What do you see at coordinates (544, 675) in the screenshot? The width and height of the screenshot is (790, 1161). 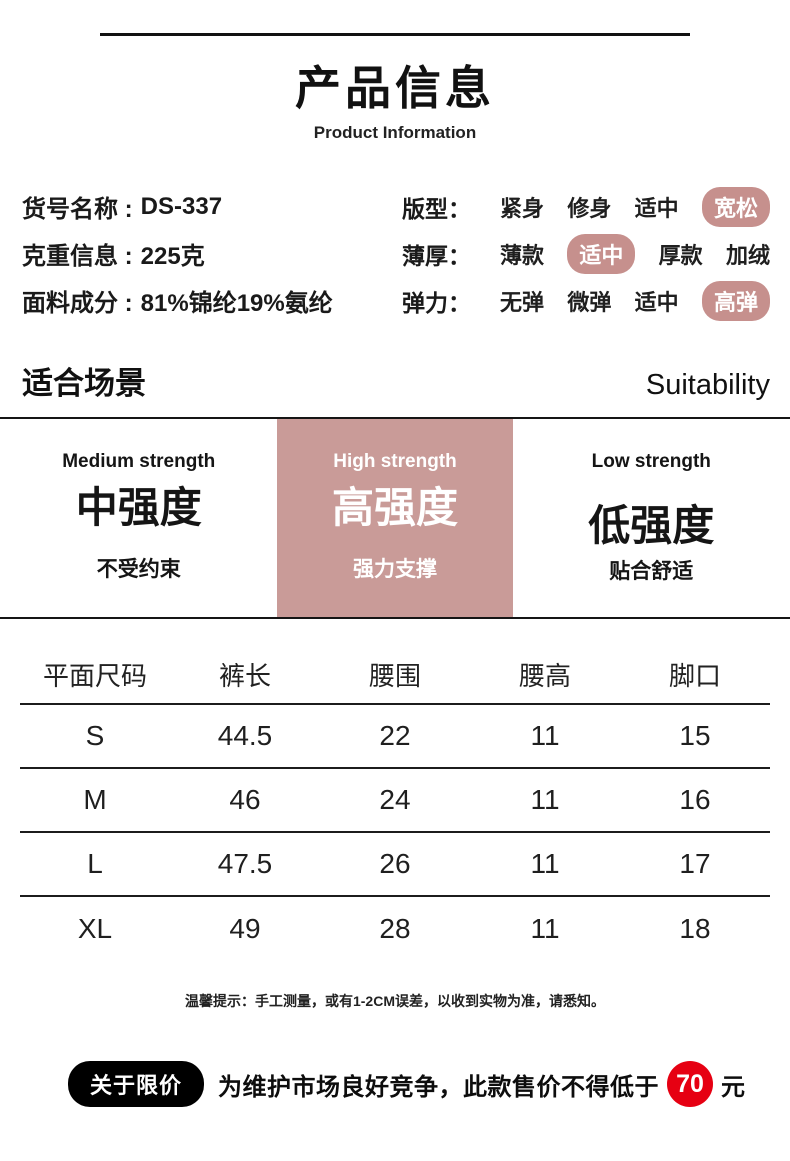 I see `table-header-cell: 腰高` at bounding box center [544, 675].